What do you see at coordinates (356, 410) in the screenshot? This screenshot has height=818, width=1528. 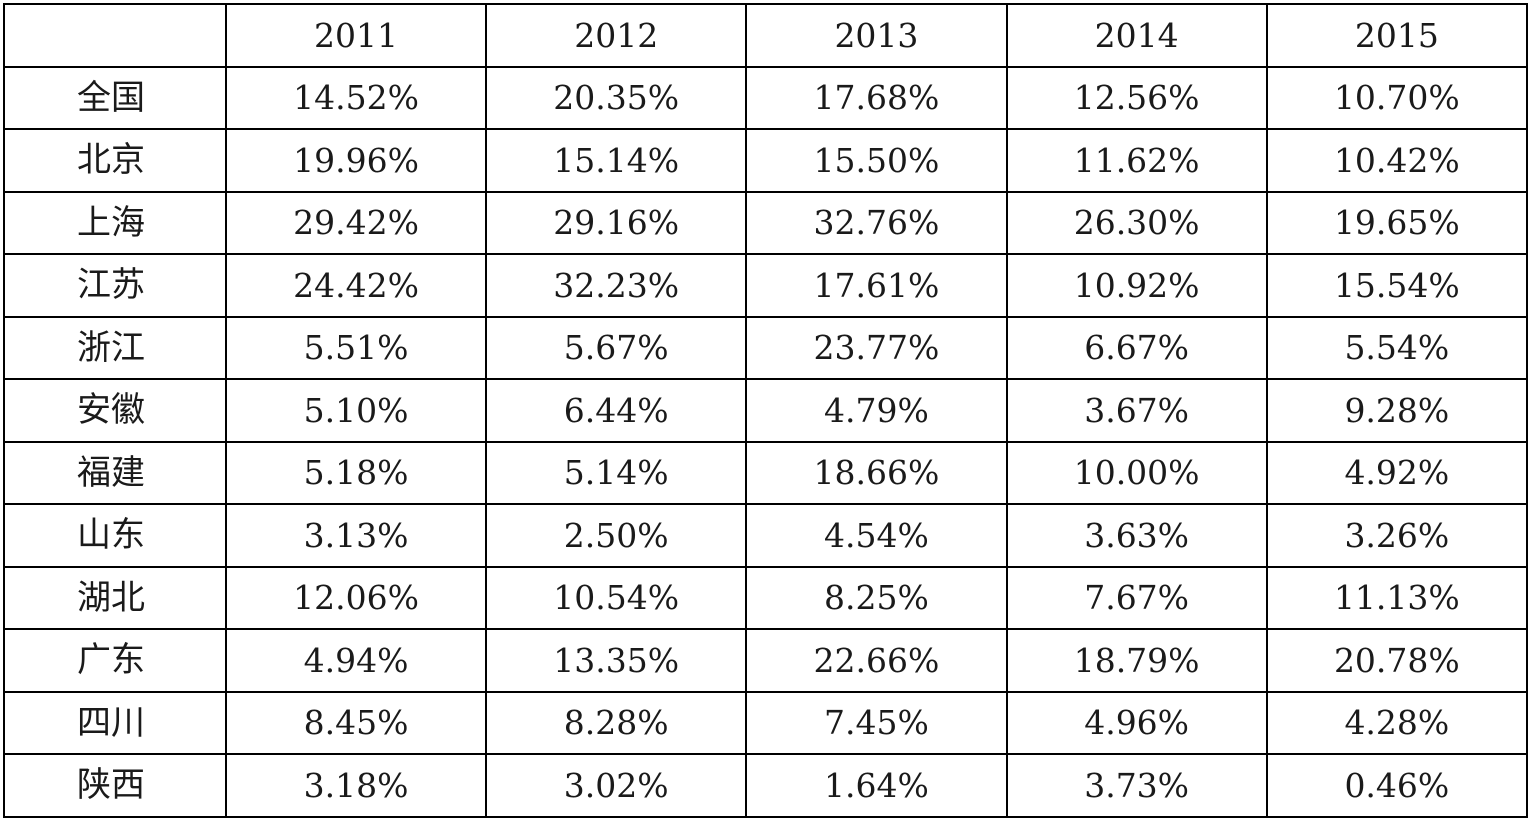 I see `table-cell: 5.10%` at bounding box center [356, 410].